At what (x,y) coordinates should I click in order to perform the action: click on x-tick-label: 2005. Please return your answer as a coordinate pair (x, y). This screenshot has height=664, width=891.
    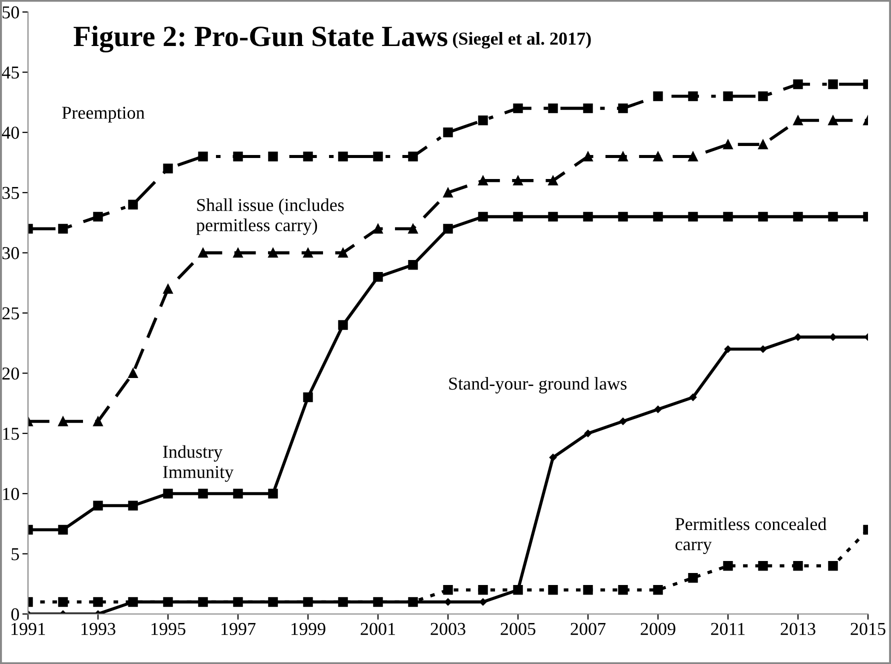
    Looking at the image, I should click on (518, 629).